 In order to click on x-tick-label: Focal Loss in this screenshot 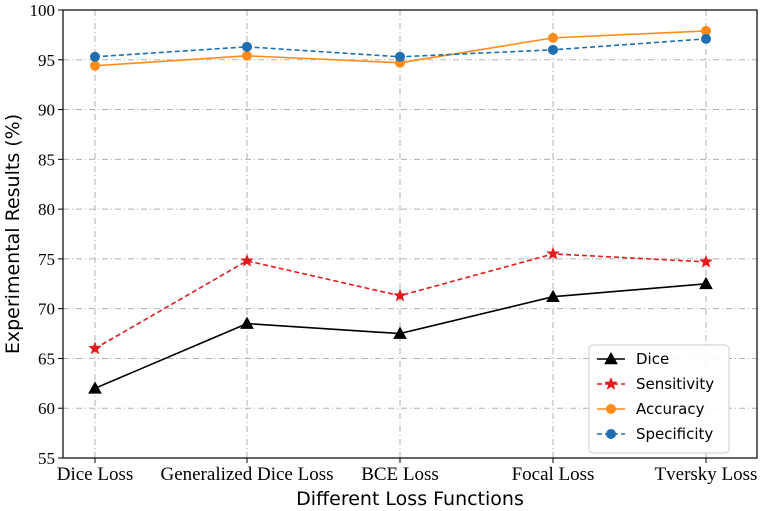, I will do `click(553, 474)`.